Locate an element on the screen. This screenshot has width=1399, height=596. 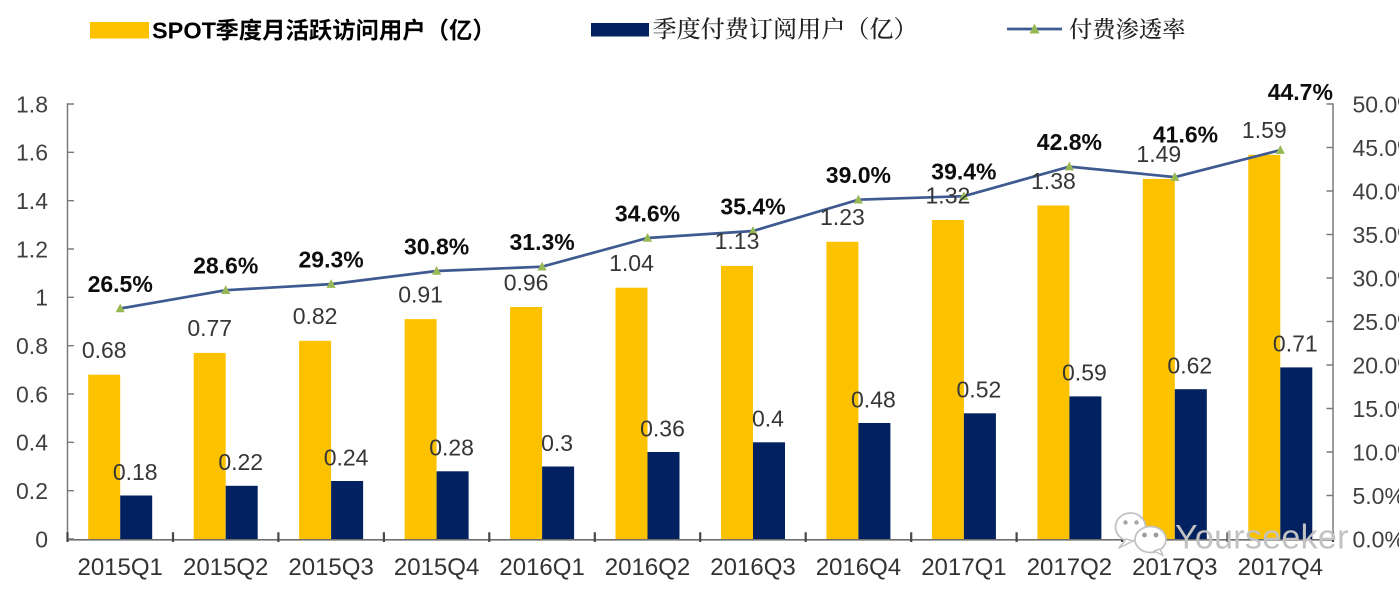
svg-text: 2017Q1 is located at coordinates (963, 567).